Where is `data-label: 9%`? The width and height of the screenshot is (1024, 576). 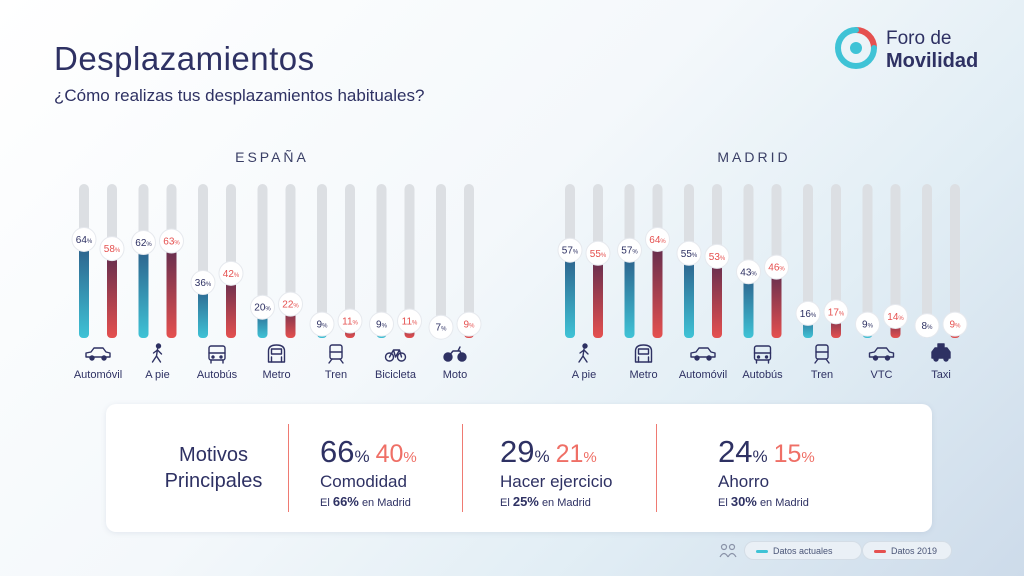 data-label: 9% is located at coordinates (868, 325).